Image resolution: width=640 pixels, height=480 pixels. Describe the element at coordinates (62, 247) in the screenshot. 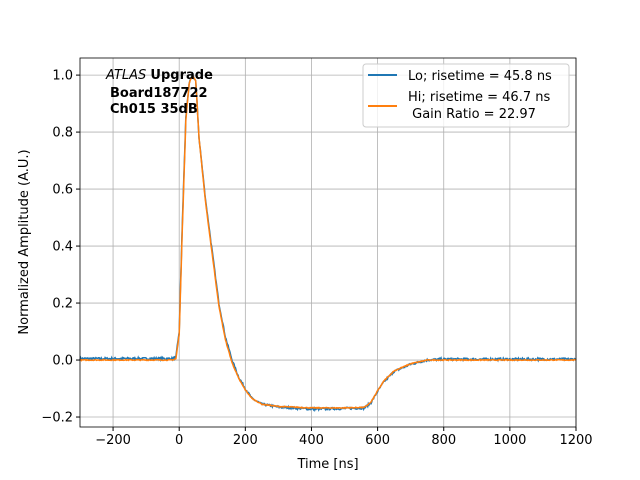

I see `y-tick-label: 0.4` at that location.